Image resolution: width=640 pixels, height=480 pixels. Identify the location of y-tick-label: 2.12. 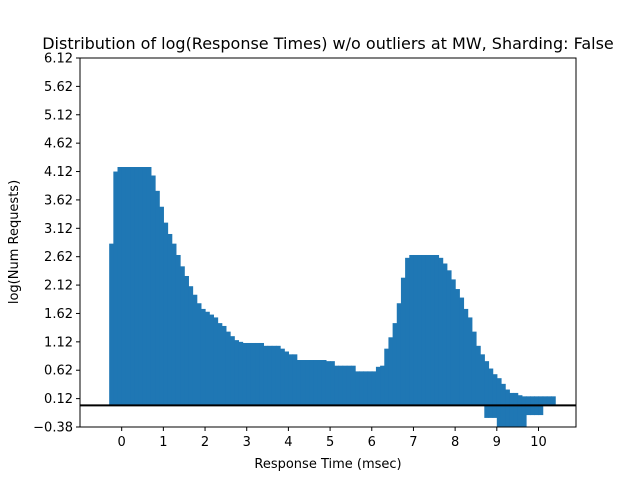
(58, 286).